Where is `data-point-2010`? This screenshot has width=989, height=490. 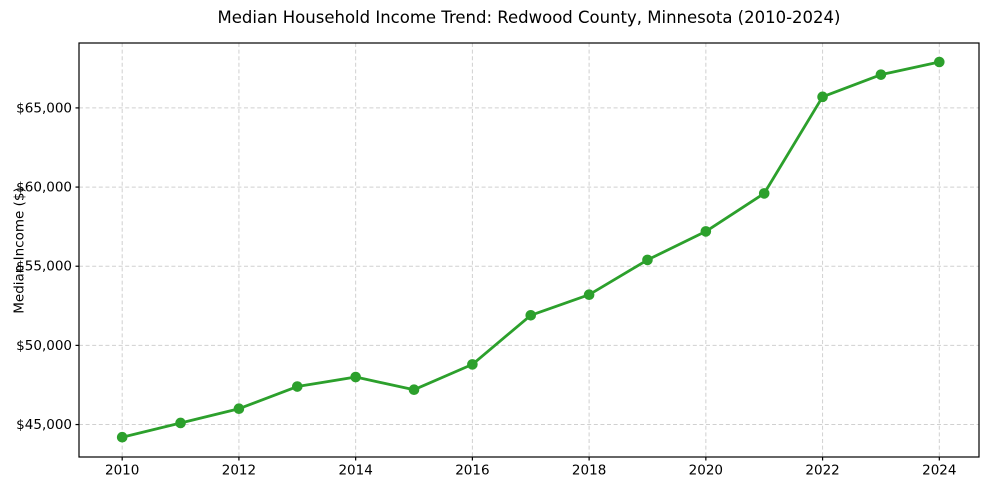
data-point-2010 is located at coordinates (122, 437).